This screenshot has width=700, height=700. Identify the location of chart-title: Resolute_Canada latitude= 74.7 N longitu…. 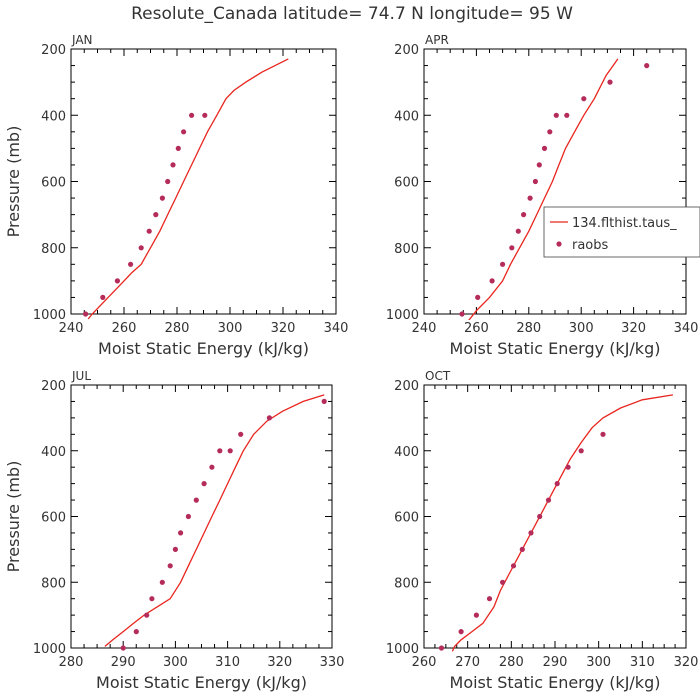
(352, 14).